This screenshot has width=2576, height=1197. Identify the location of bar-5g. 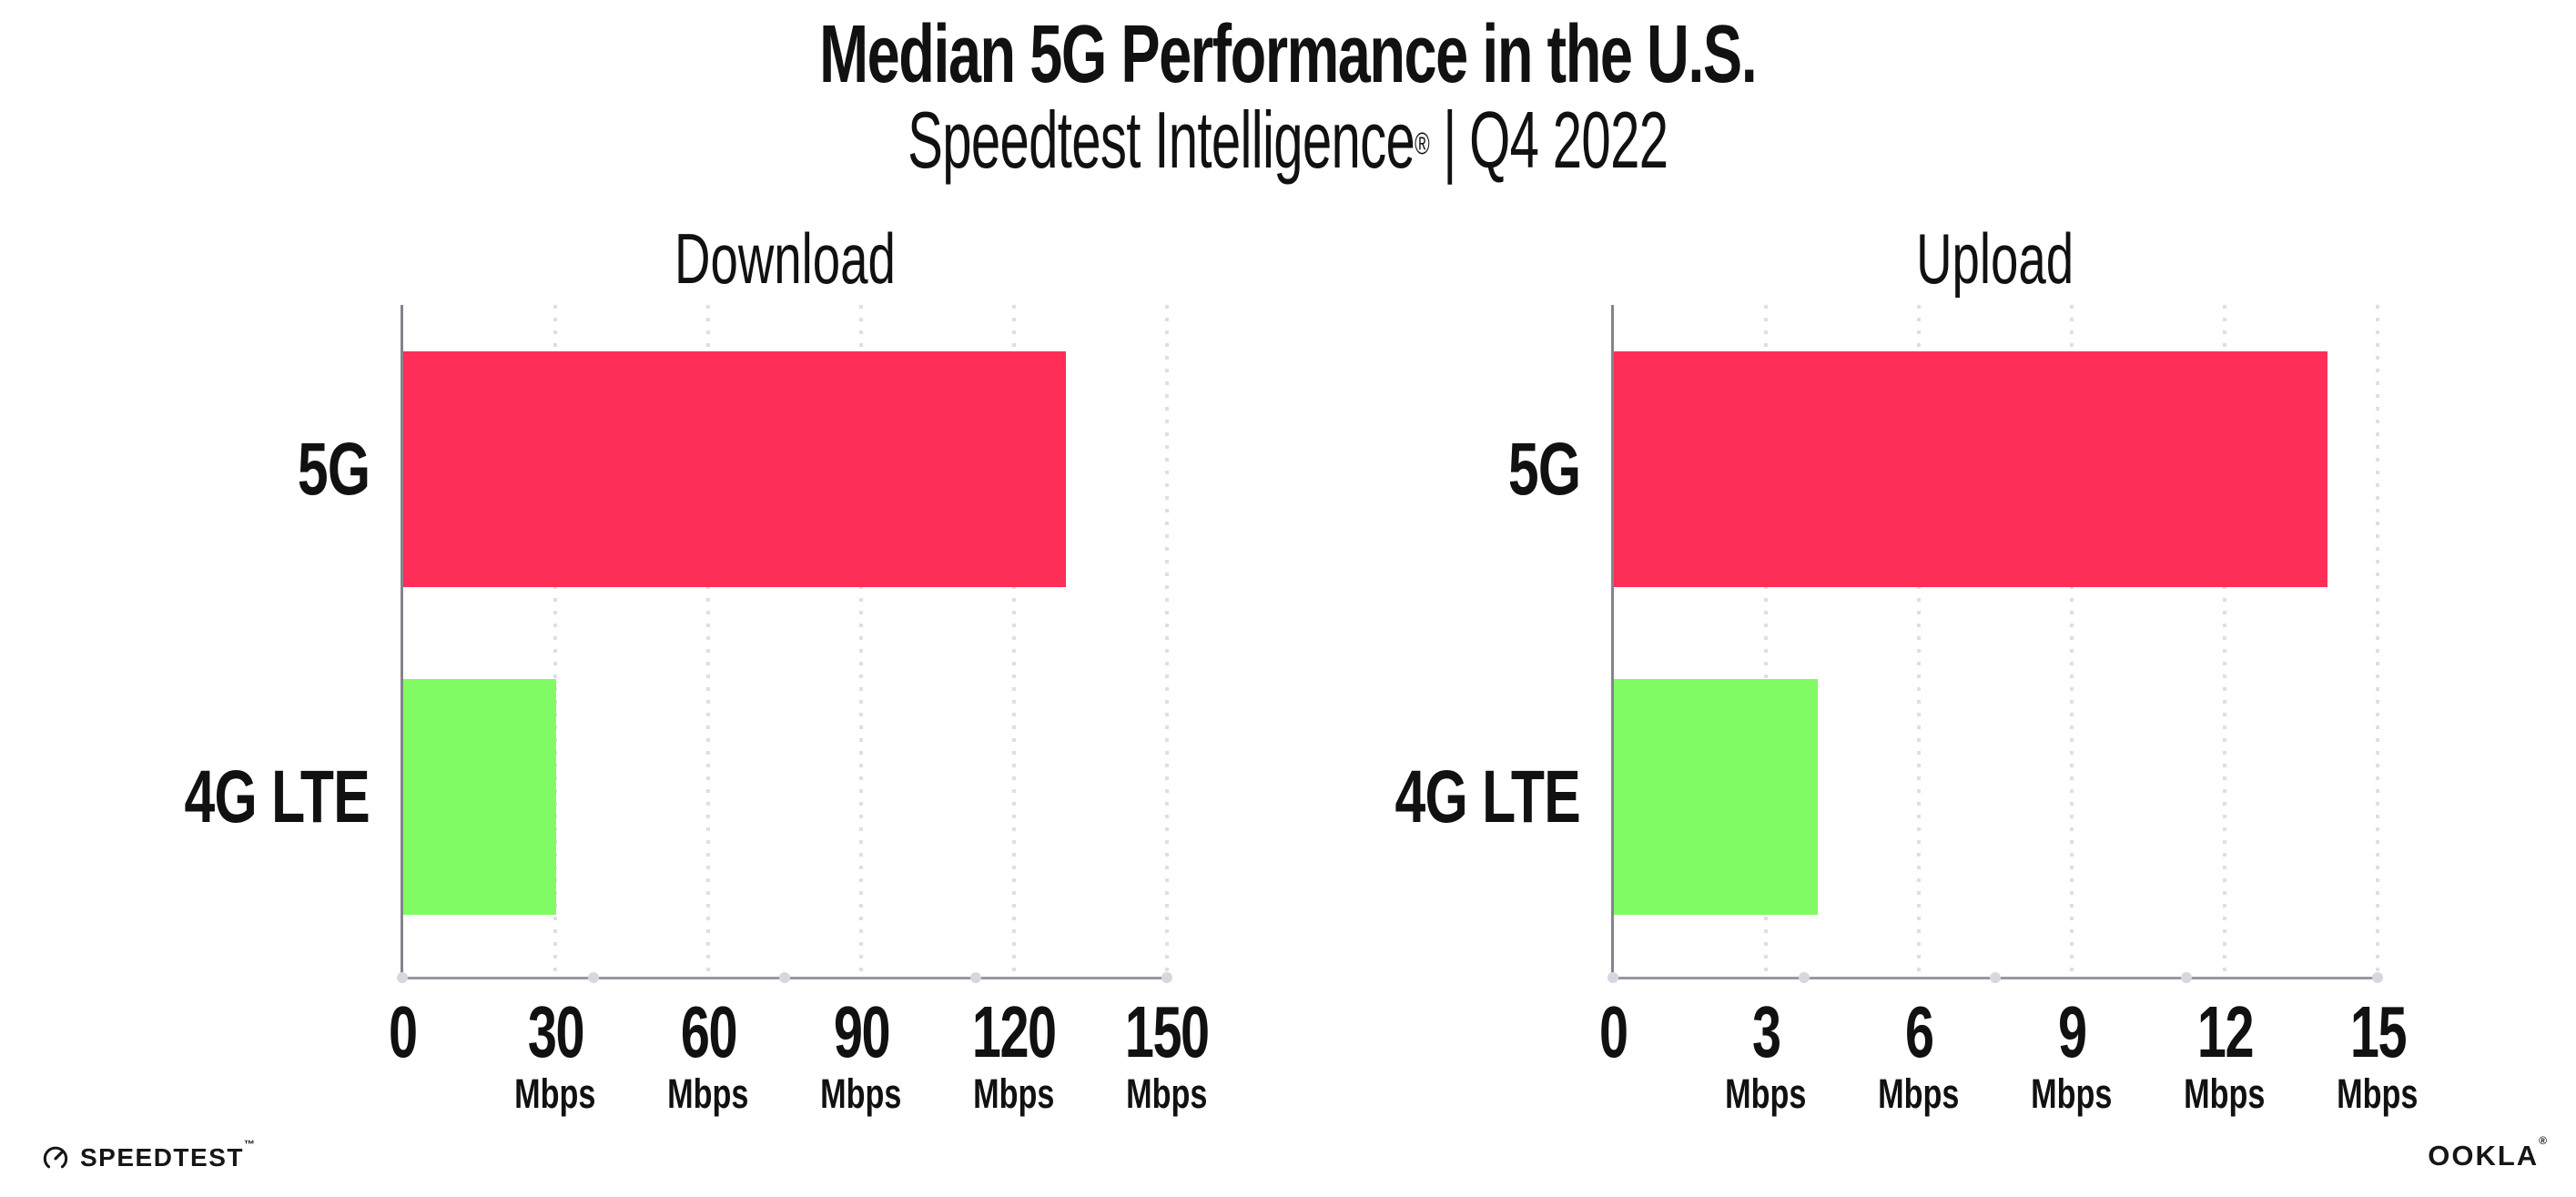
(734, 469).